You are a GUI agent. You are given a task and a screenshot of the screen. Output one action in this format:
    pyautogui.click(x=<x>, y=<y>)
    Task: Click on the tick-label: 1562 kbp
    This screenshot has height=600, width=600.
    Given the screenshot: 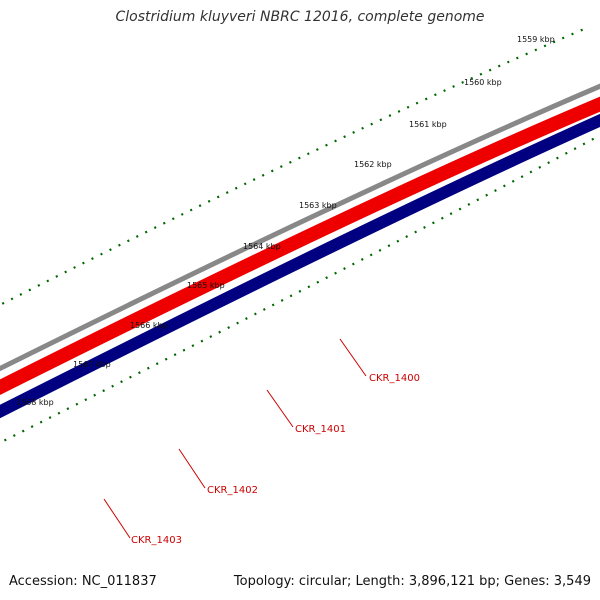 What is the action you would take?
    pyautogui.click(x=373, y=164)
    